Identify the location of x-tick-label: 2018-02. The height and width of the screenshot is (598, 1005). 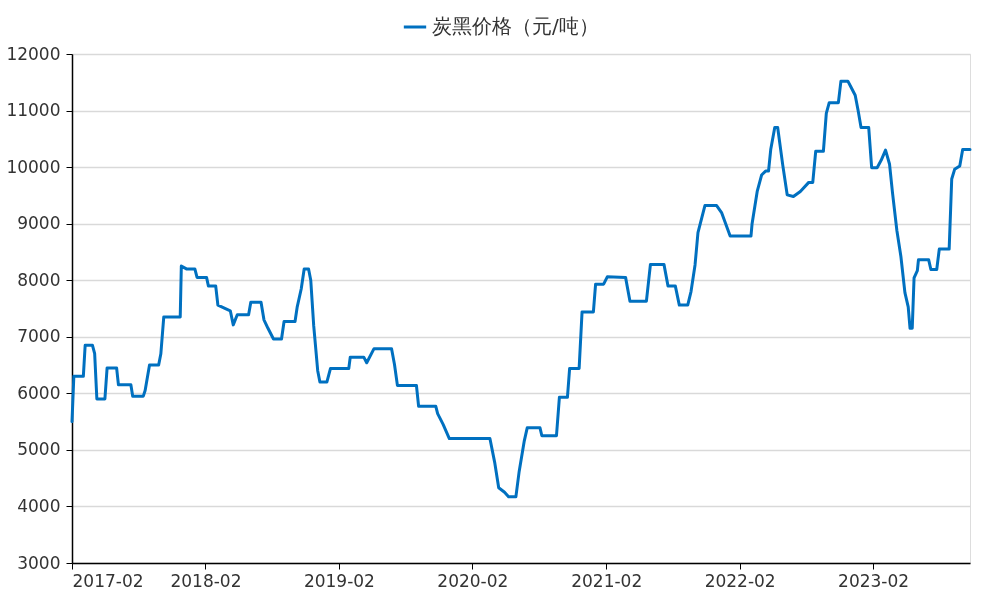
(206, 580).